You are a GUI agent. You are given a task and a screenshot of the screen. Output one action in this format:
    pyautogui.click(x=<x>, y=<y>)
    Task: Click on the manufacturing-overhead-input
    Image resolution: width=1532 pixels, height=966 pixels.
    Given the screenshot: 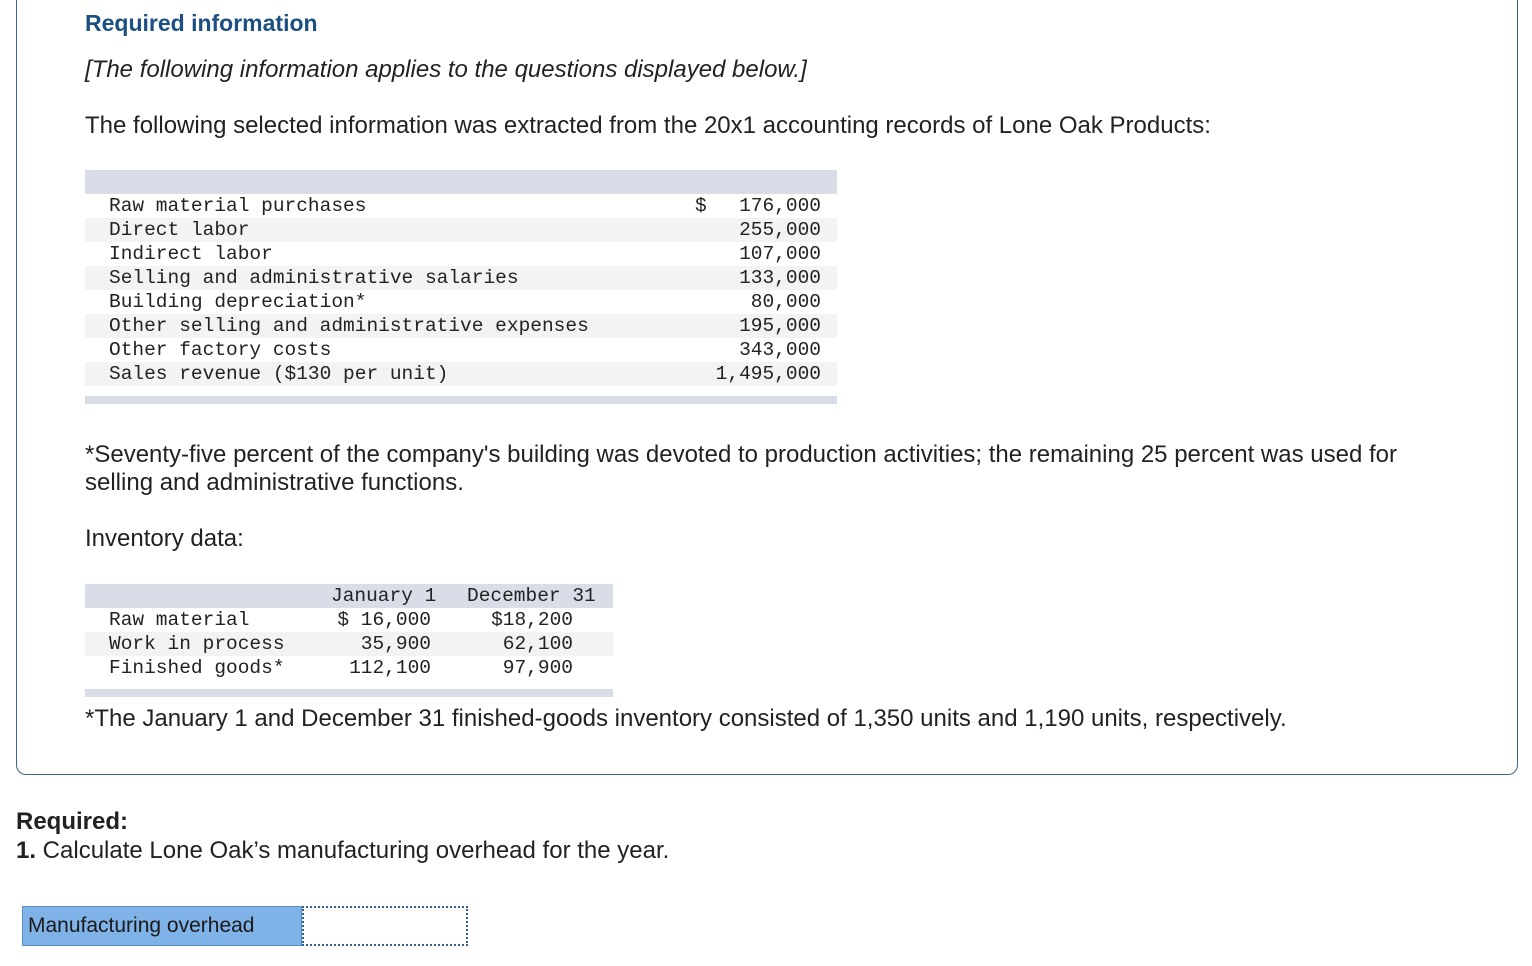 What is the action you would take?
    pyautogui.click(x=385, y=926)
    